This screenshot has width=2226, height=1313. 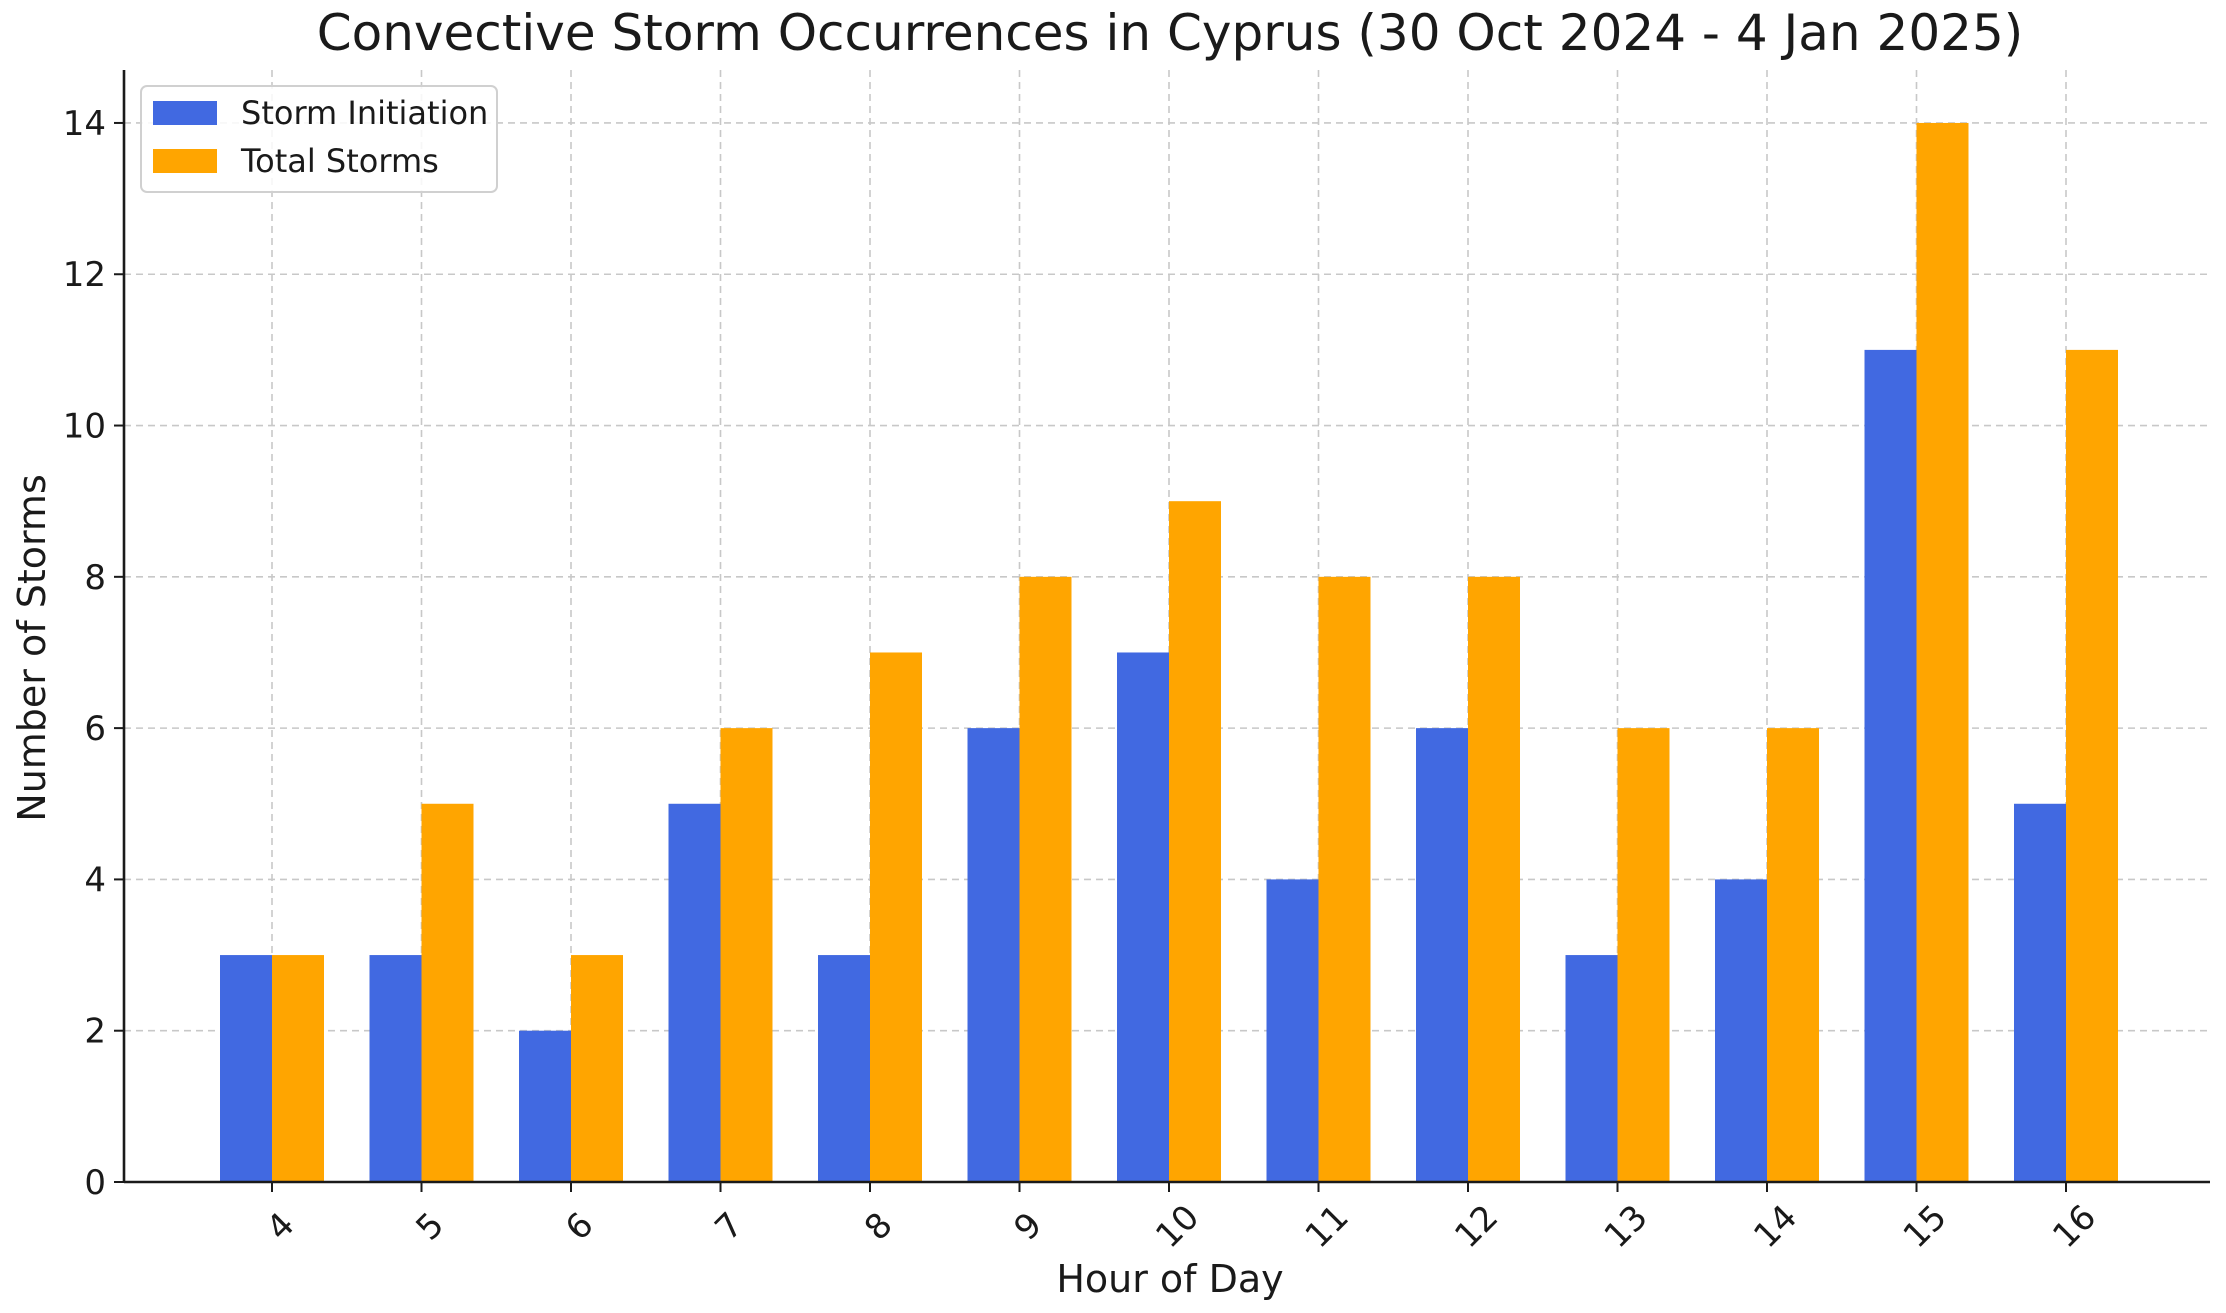 What do you see at coordinates (430, 1227) in the screenshot?
I see `x-tick-label: 5` at bounding box center [430, 1227].